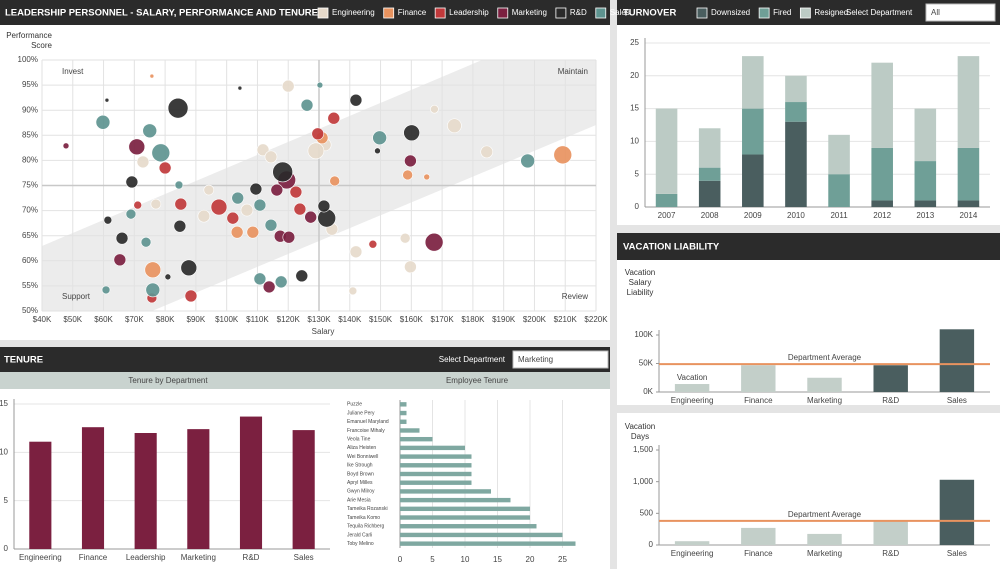 Image resolution: width=1000 pixels, height=569 pixels. Describe the element at coordinates (30, 235) in the screenshot. I see `y-tick-label: 65%` at that location.